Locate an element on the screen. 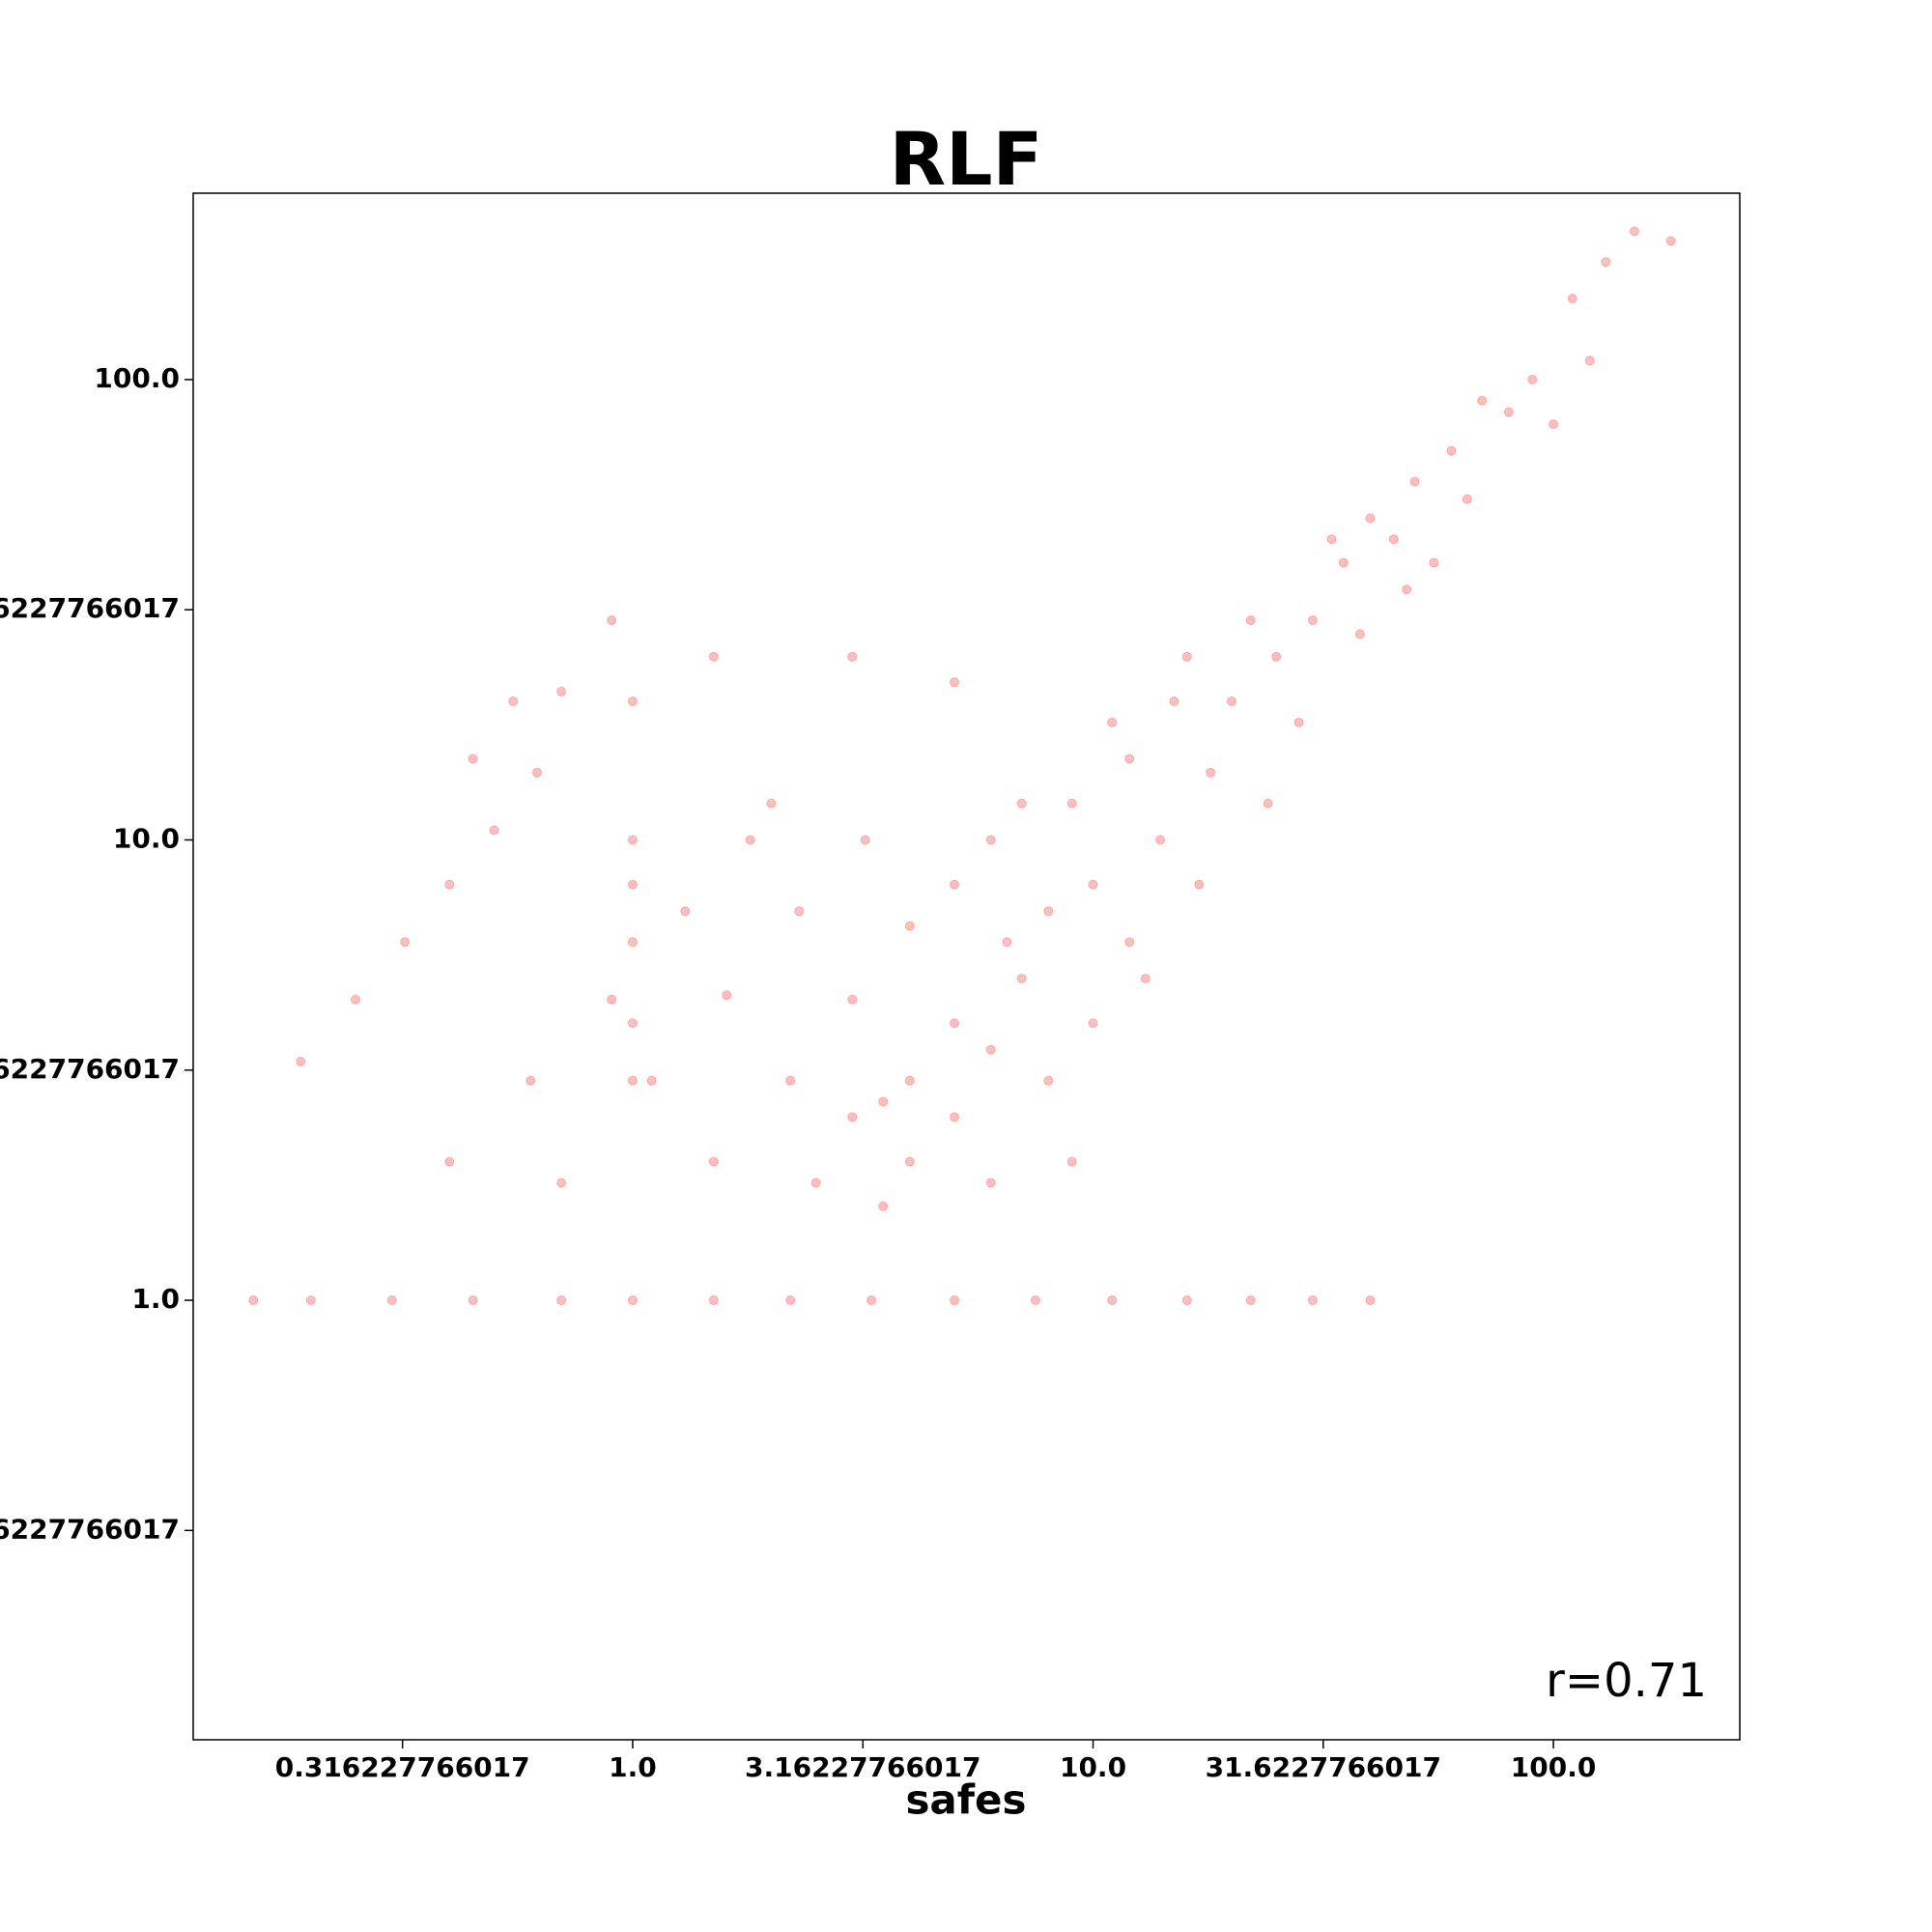  x-tick-label: 0.316227766017 is located at coordinates (402, 1767).